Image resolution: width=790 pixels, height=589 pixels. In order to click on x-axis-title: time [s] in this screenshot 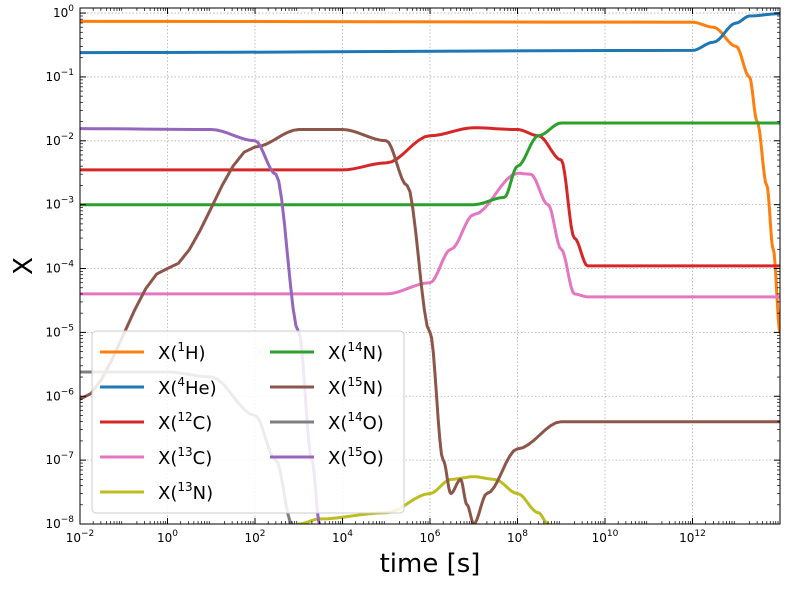, I will do `click(430, 564)`.